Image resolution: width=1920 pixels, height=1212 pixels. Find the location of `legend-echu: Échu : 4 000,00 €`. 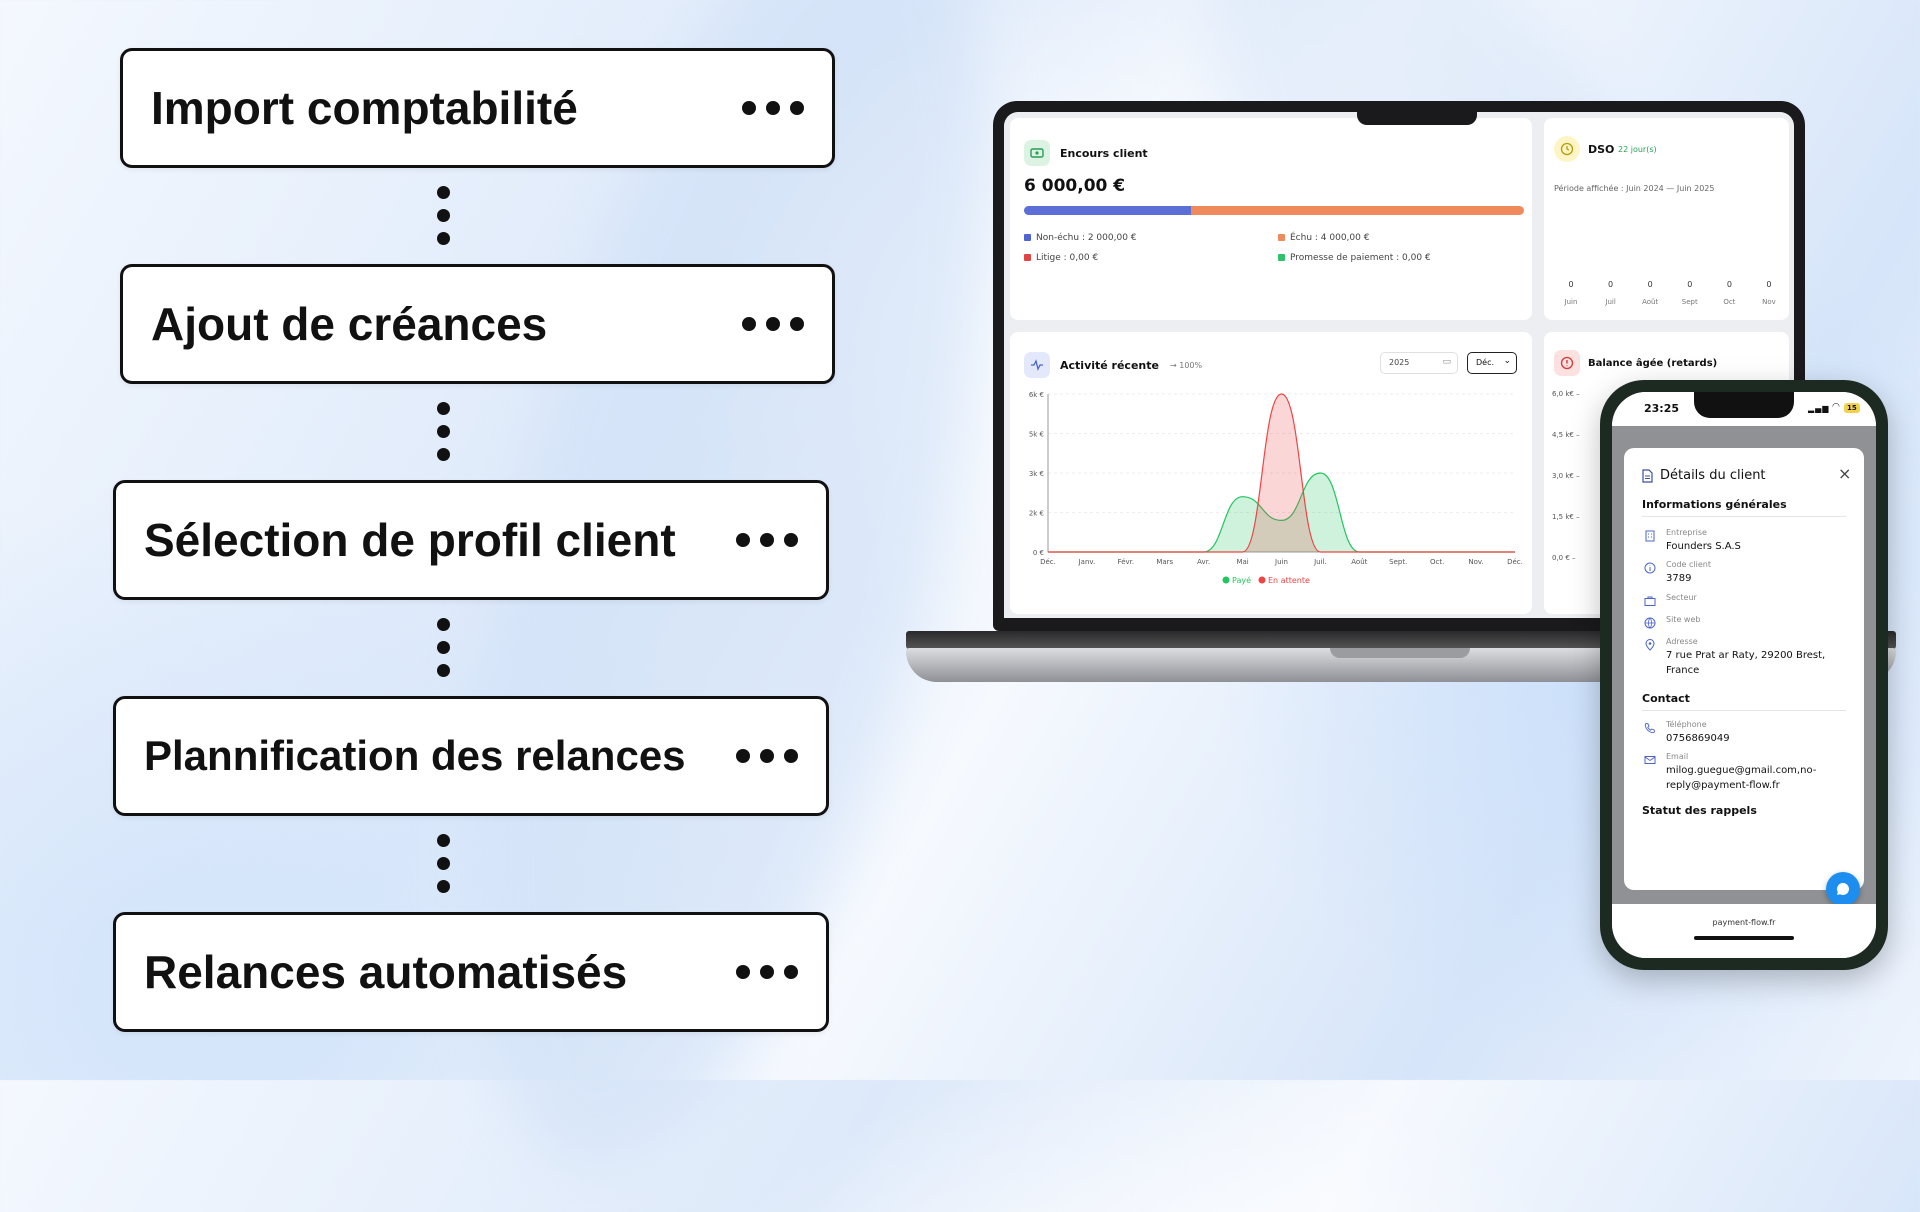

legend-echu: Échu : 4 000,00 € is located at coordinates (1323, 238).